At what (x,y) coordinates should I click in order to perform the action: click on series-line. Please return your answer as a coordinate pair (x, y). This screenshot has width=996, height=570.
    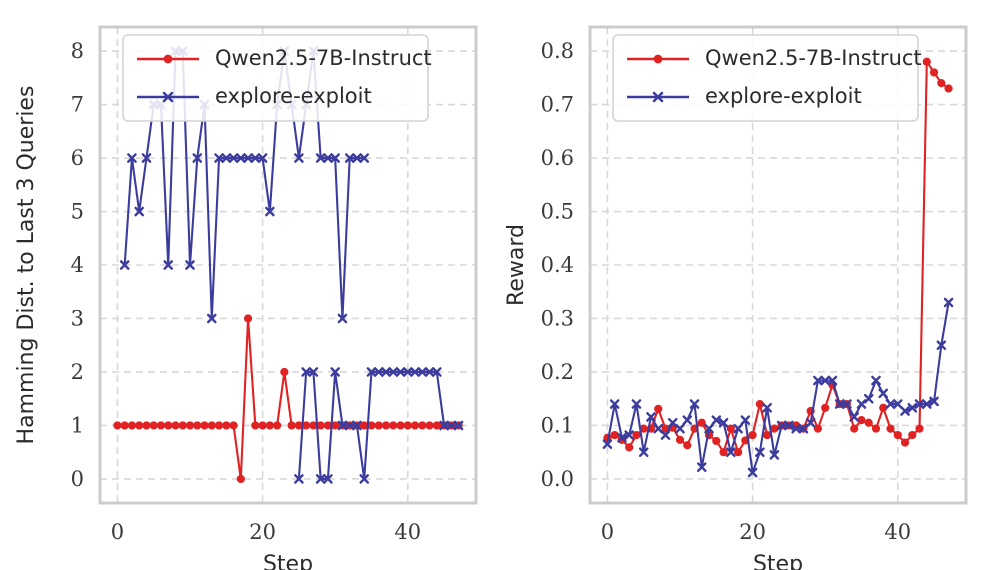
    Looking at the image, I should click on (244, 185).